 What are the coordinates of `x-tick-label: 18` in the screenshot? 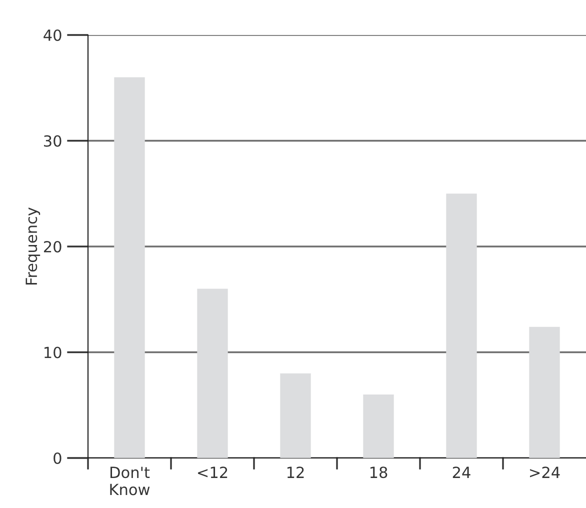 It's located at (379, 472).